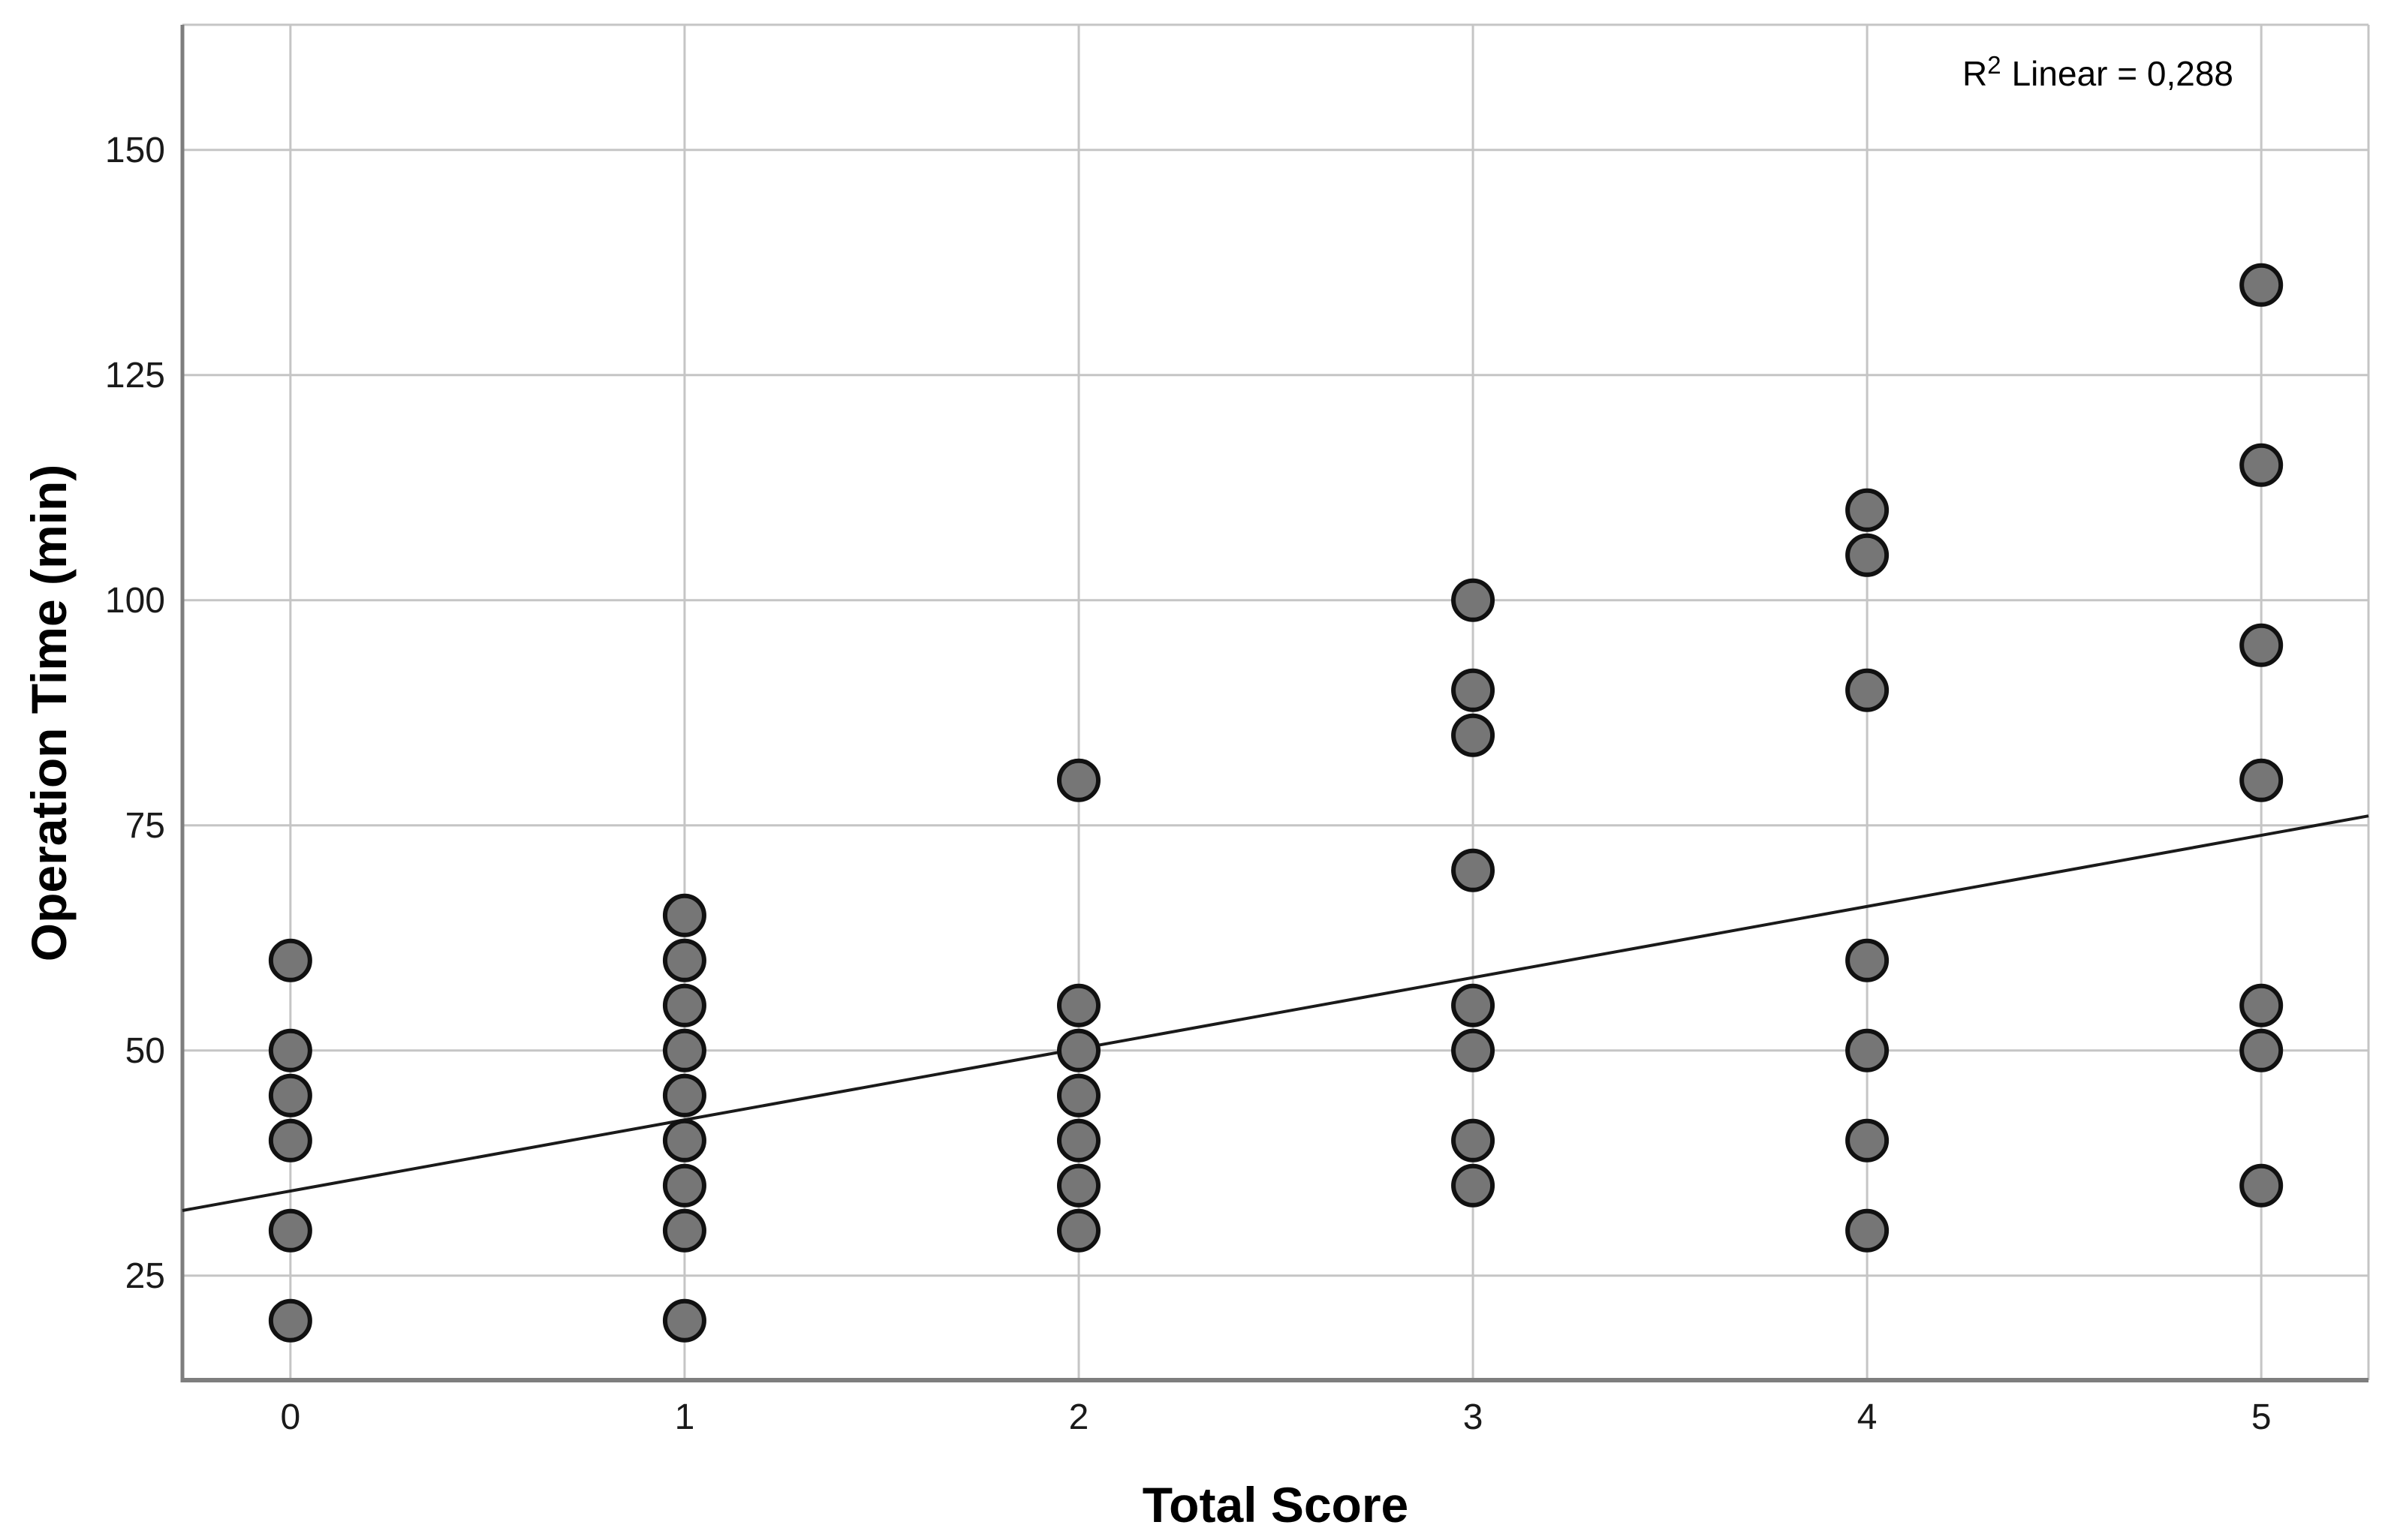 The height and width of the screenshot is (1540, 2385). I want to click on y-tick-label: 125, so click(135, 376).